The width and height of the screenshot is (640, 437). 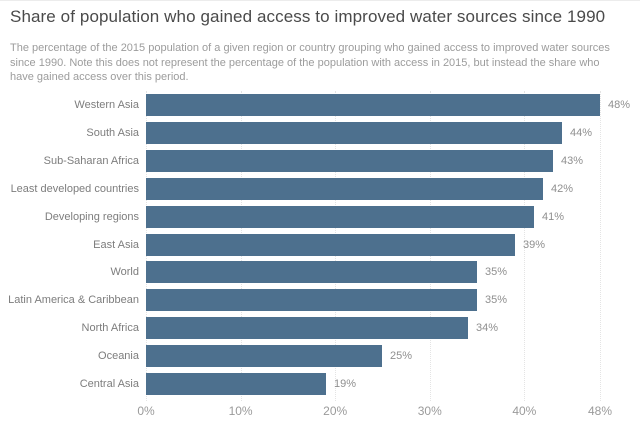 I want to click on category-label: Developing regions, so click(x=91, y=217).